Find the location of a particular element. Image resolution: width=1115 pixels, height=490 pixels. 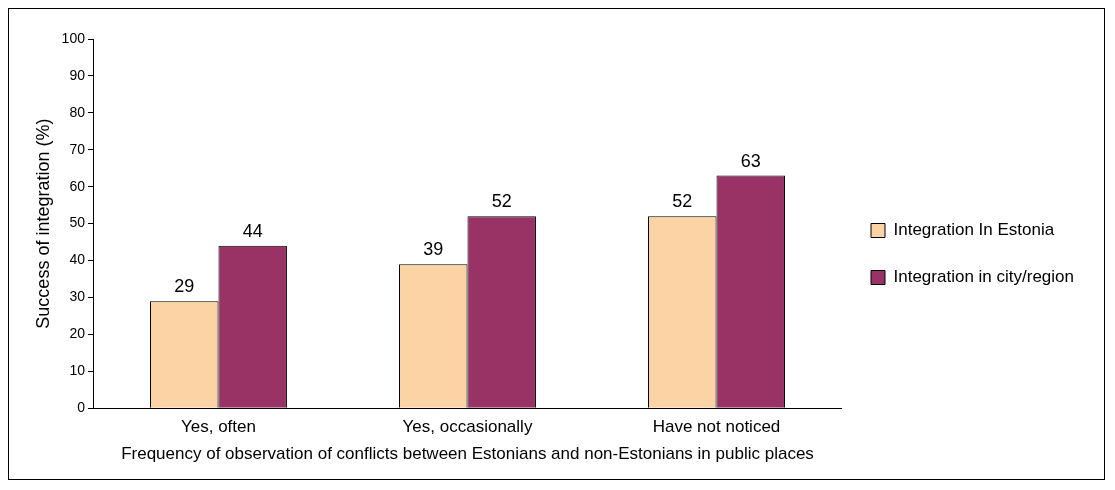

y-tick-label: 100 is located at coordinates (73, 37).